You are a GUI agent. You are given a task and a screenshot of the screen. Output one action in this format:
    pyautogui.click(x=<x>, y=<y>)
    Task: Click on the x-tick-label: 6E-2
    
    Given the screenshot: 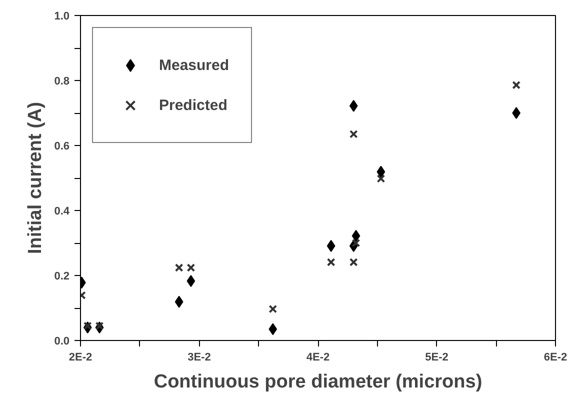 What is the action you would take?
    pyautogui.click(x=556, y=358)
    